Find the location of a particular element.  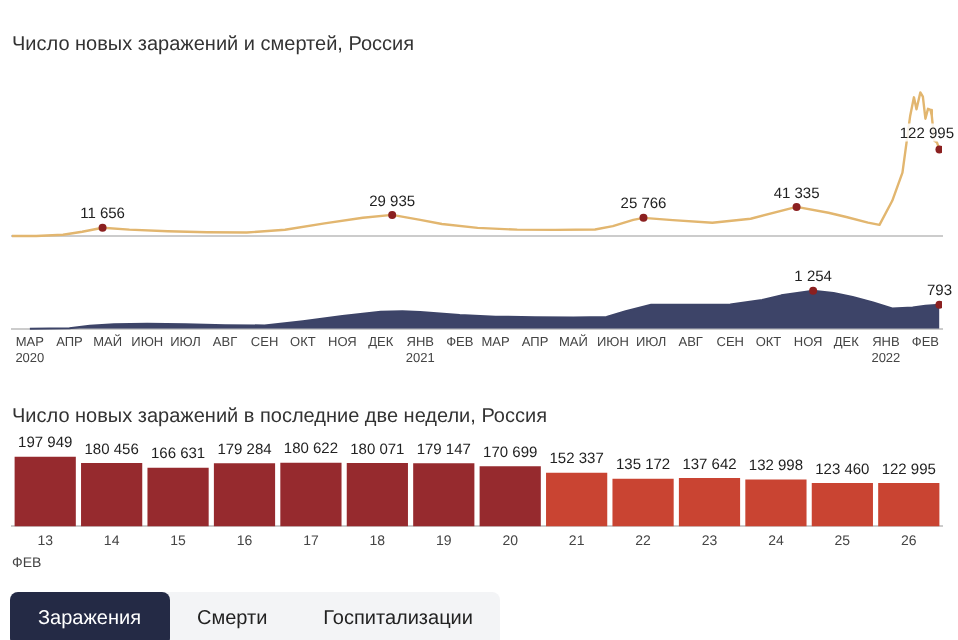

text: Смерти is located at coordinates (232, 620).